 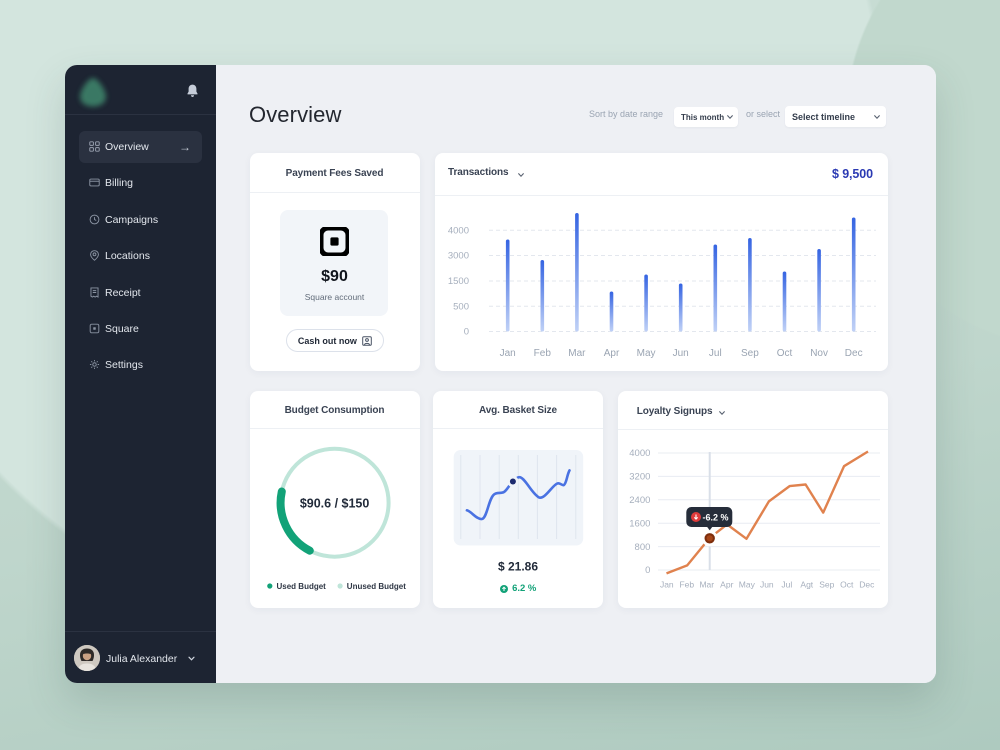 What do you see at coordinates (375, 586) in the screenshot?
I see `svg-text: Unused Budget` at bounding box center [375, 586].